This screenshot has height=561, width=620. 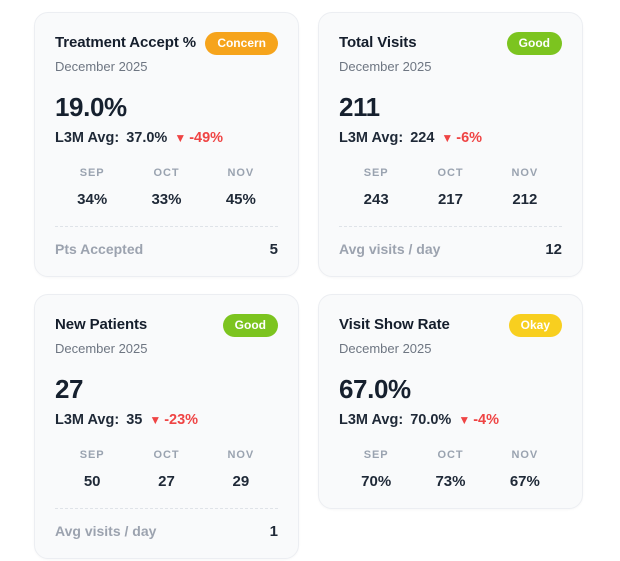 I want to click on month-value: 45%, so click(x=240, y=199).